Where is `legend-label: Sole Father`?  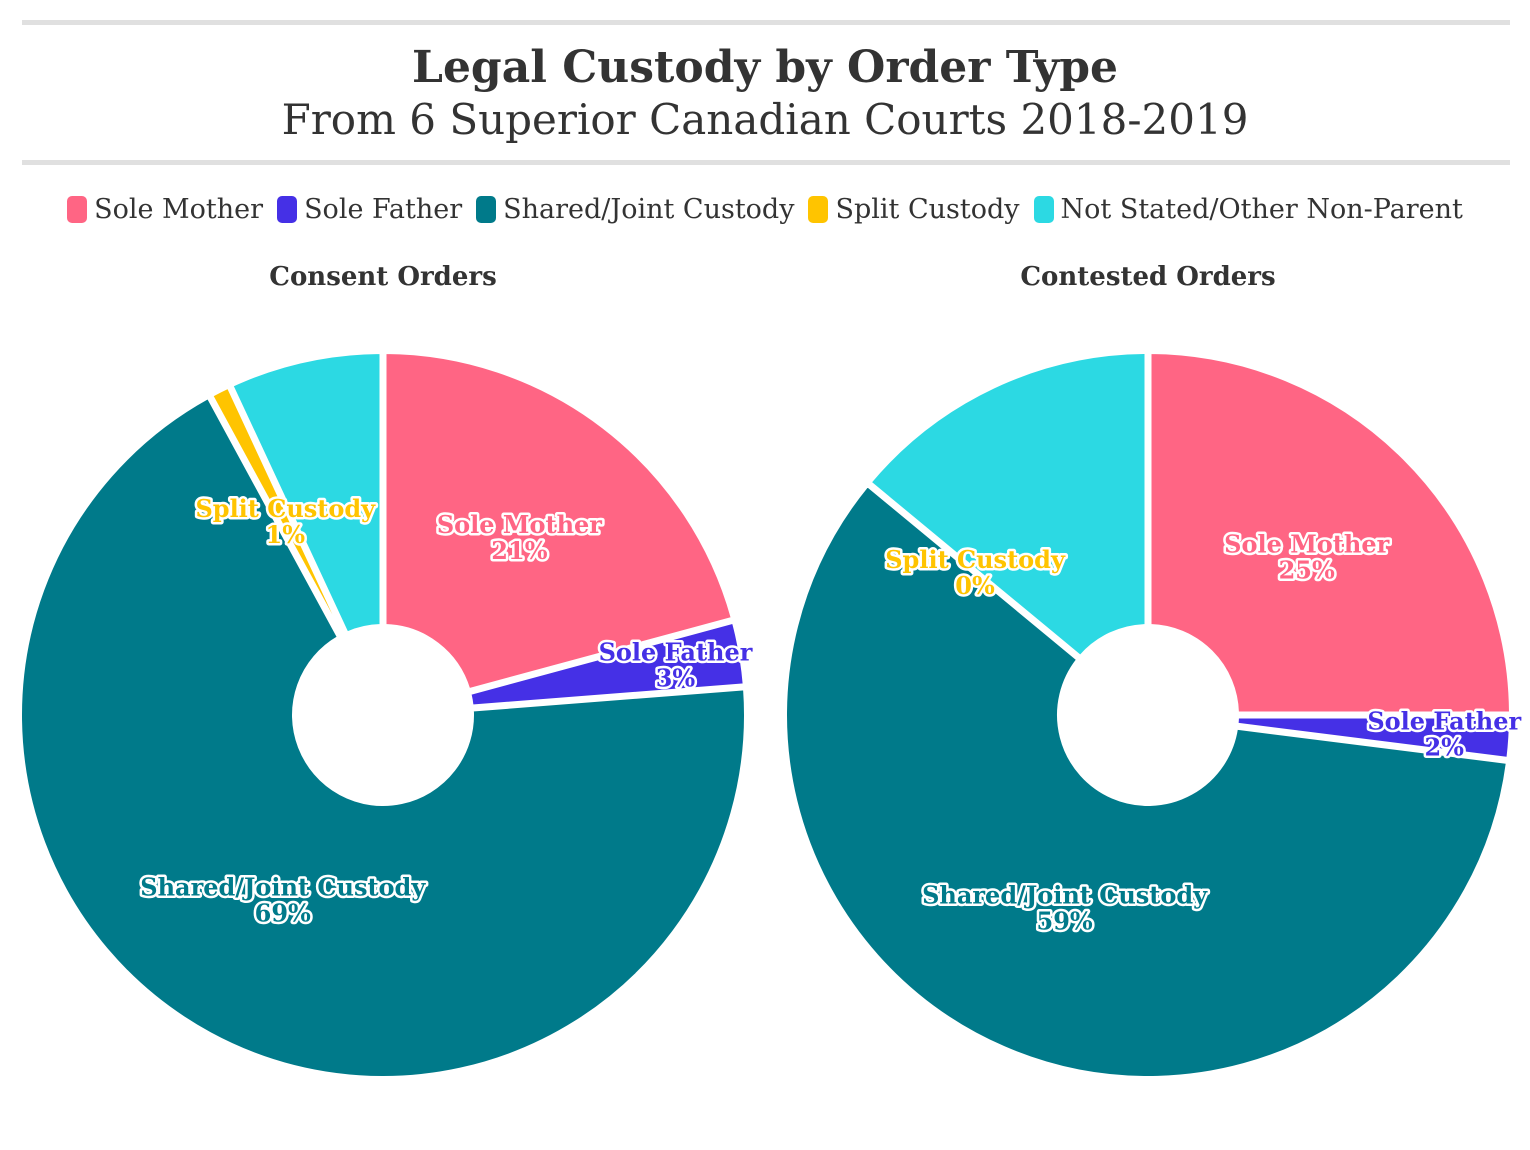 legend-label: Sole Father is located at coordinates (383, 209).